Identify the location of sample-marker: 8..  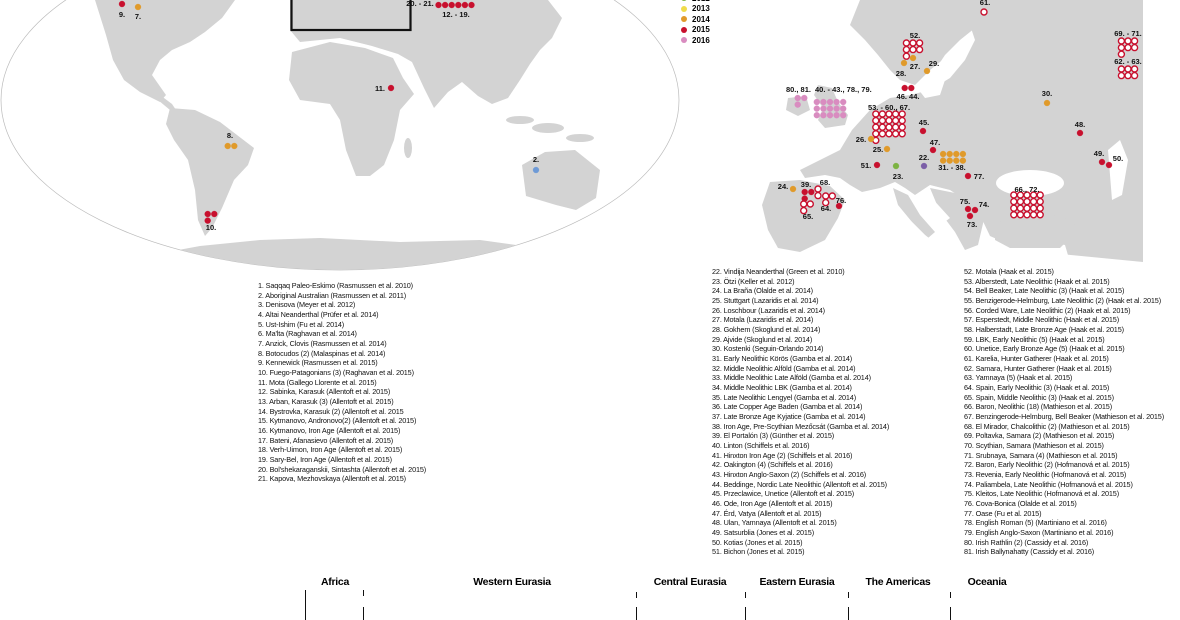
(231, 140).